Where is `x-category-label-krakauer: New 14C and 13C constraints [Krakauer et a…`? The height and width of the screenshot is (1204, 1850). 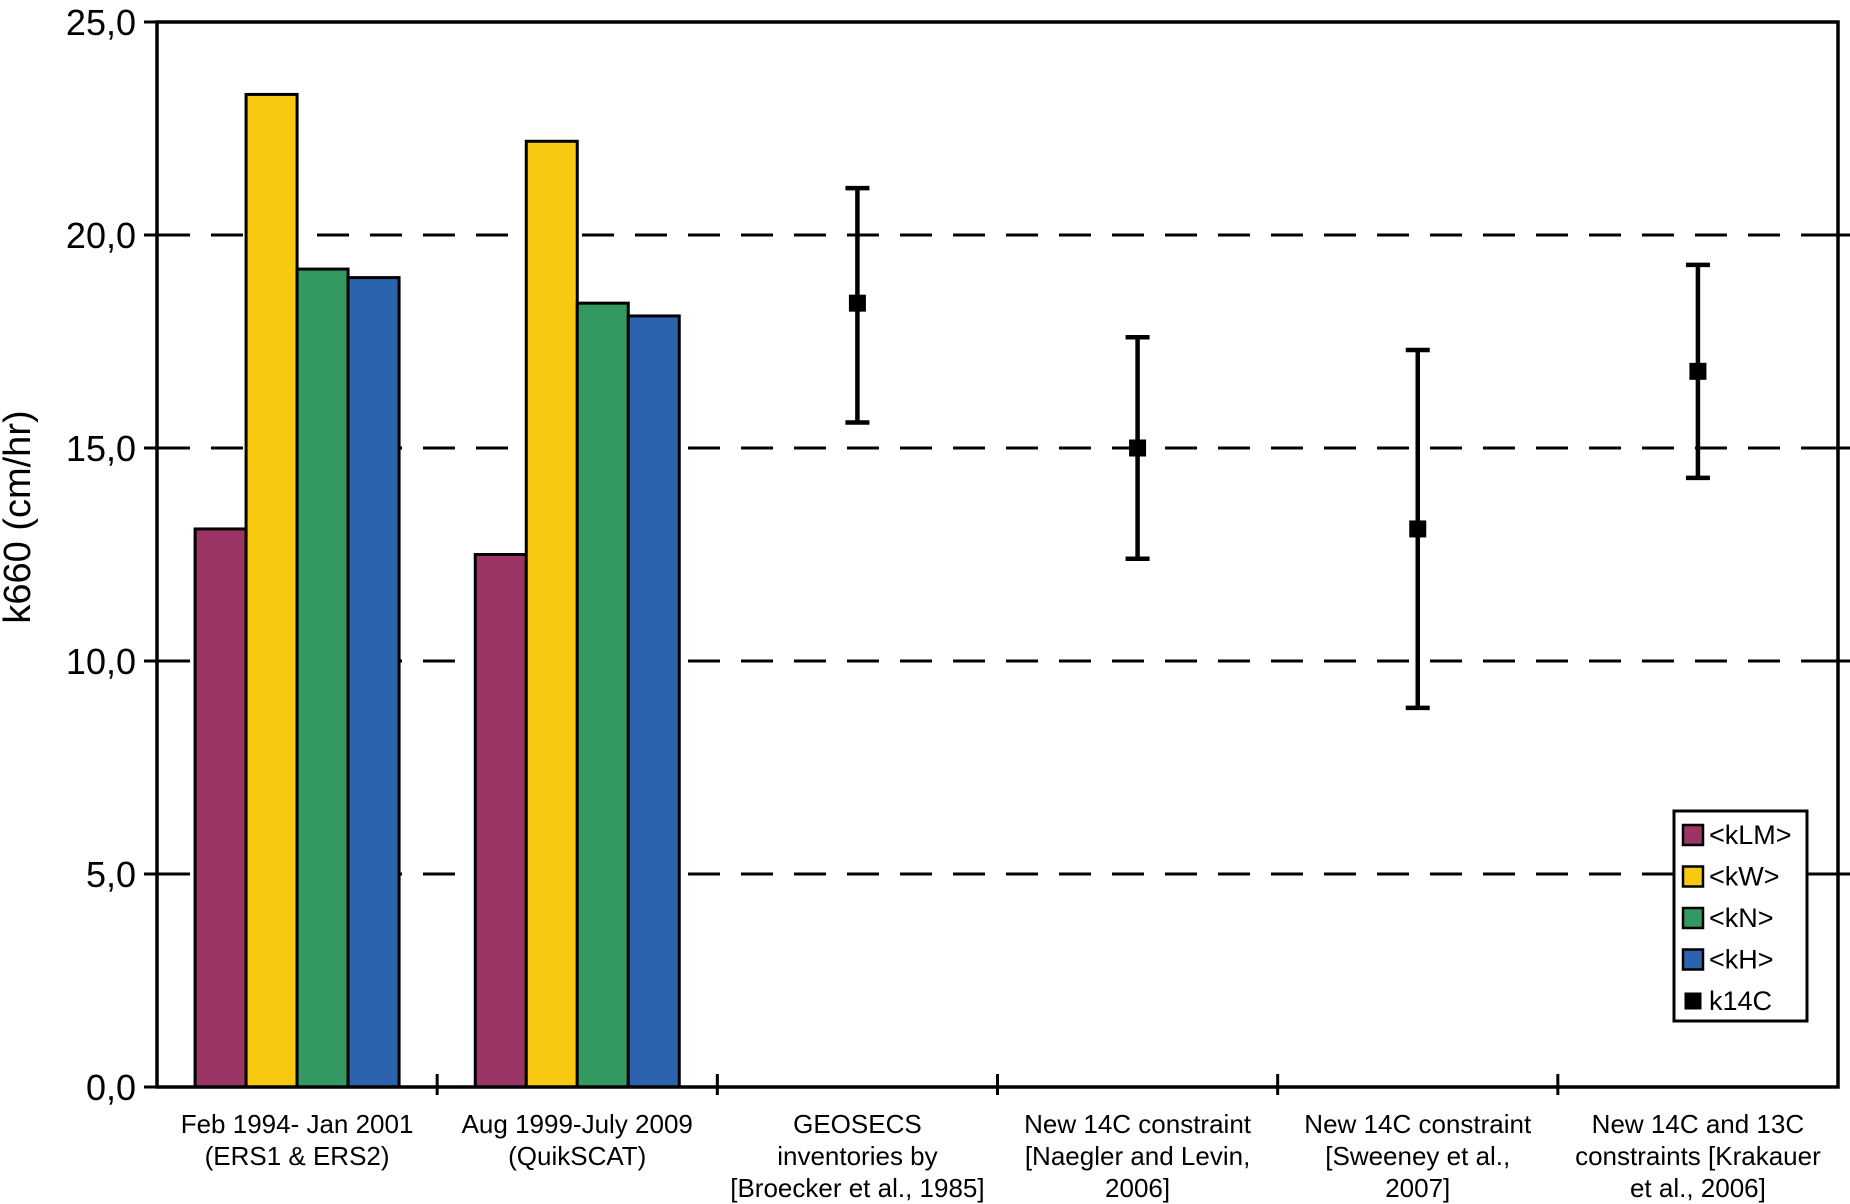 x-category-label-krakauer: New 14C and 13C constraints [Krakauer et a… is located at coordinates (1698, 1156).